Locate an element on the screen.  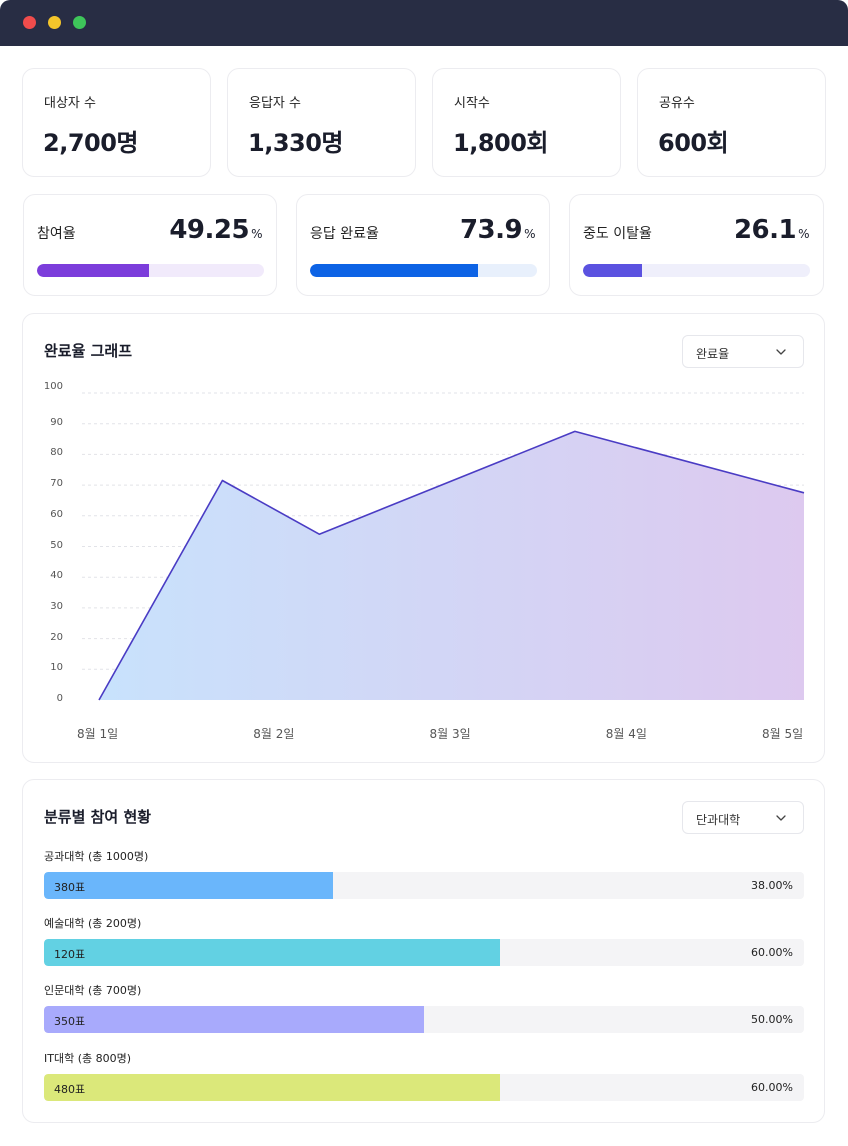
category-bar: 480표 60.00% is located at coordinates (424, 1087).